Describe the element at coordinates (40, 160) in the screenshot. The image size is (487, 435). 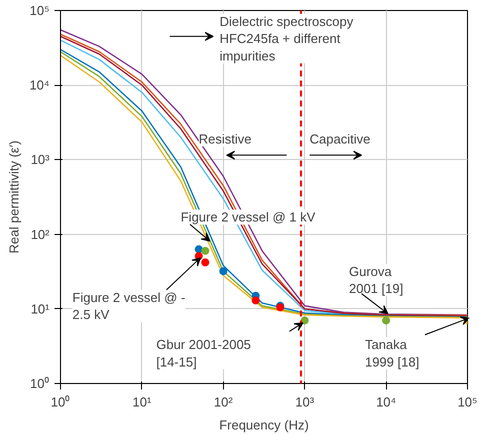
I see `y-tick-label: 10³` at that location.